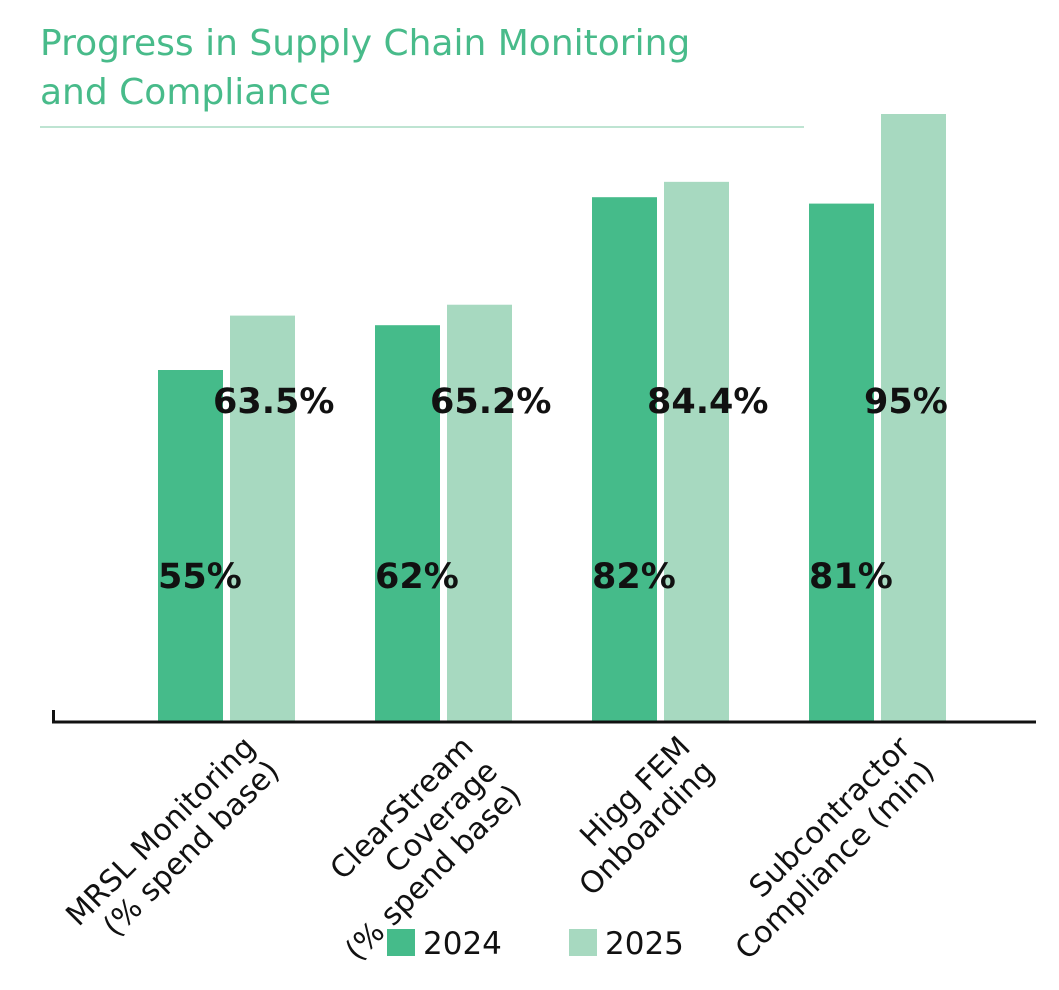 Image resolution: width=1059 pixels, height=990 pixels. Describe the element at coordinates (185, 92) in the screenshot. I see `chart-title-line-2: and Compliance` at that location.